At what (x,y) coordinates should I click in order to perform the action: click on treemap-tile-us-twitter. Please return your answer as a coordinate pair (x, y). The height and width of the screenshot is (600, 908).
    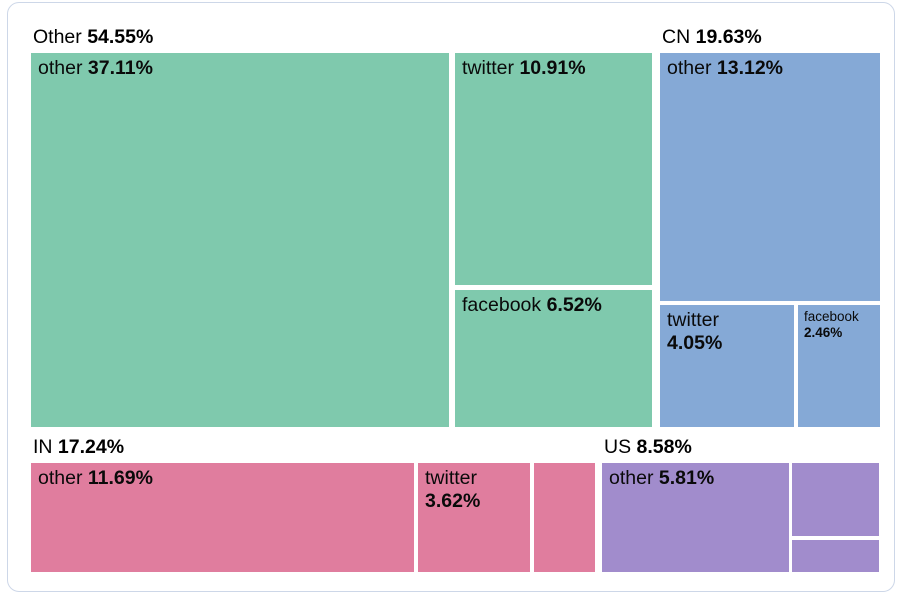
    Looking at the image, I should click on (835, 499).